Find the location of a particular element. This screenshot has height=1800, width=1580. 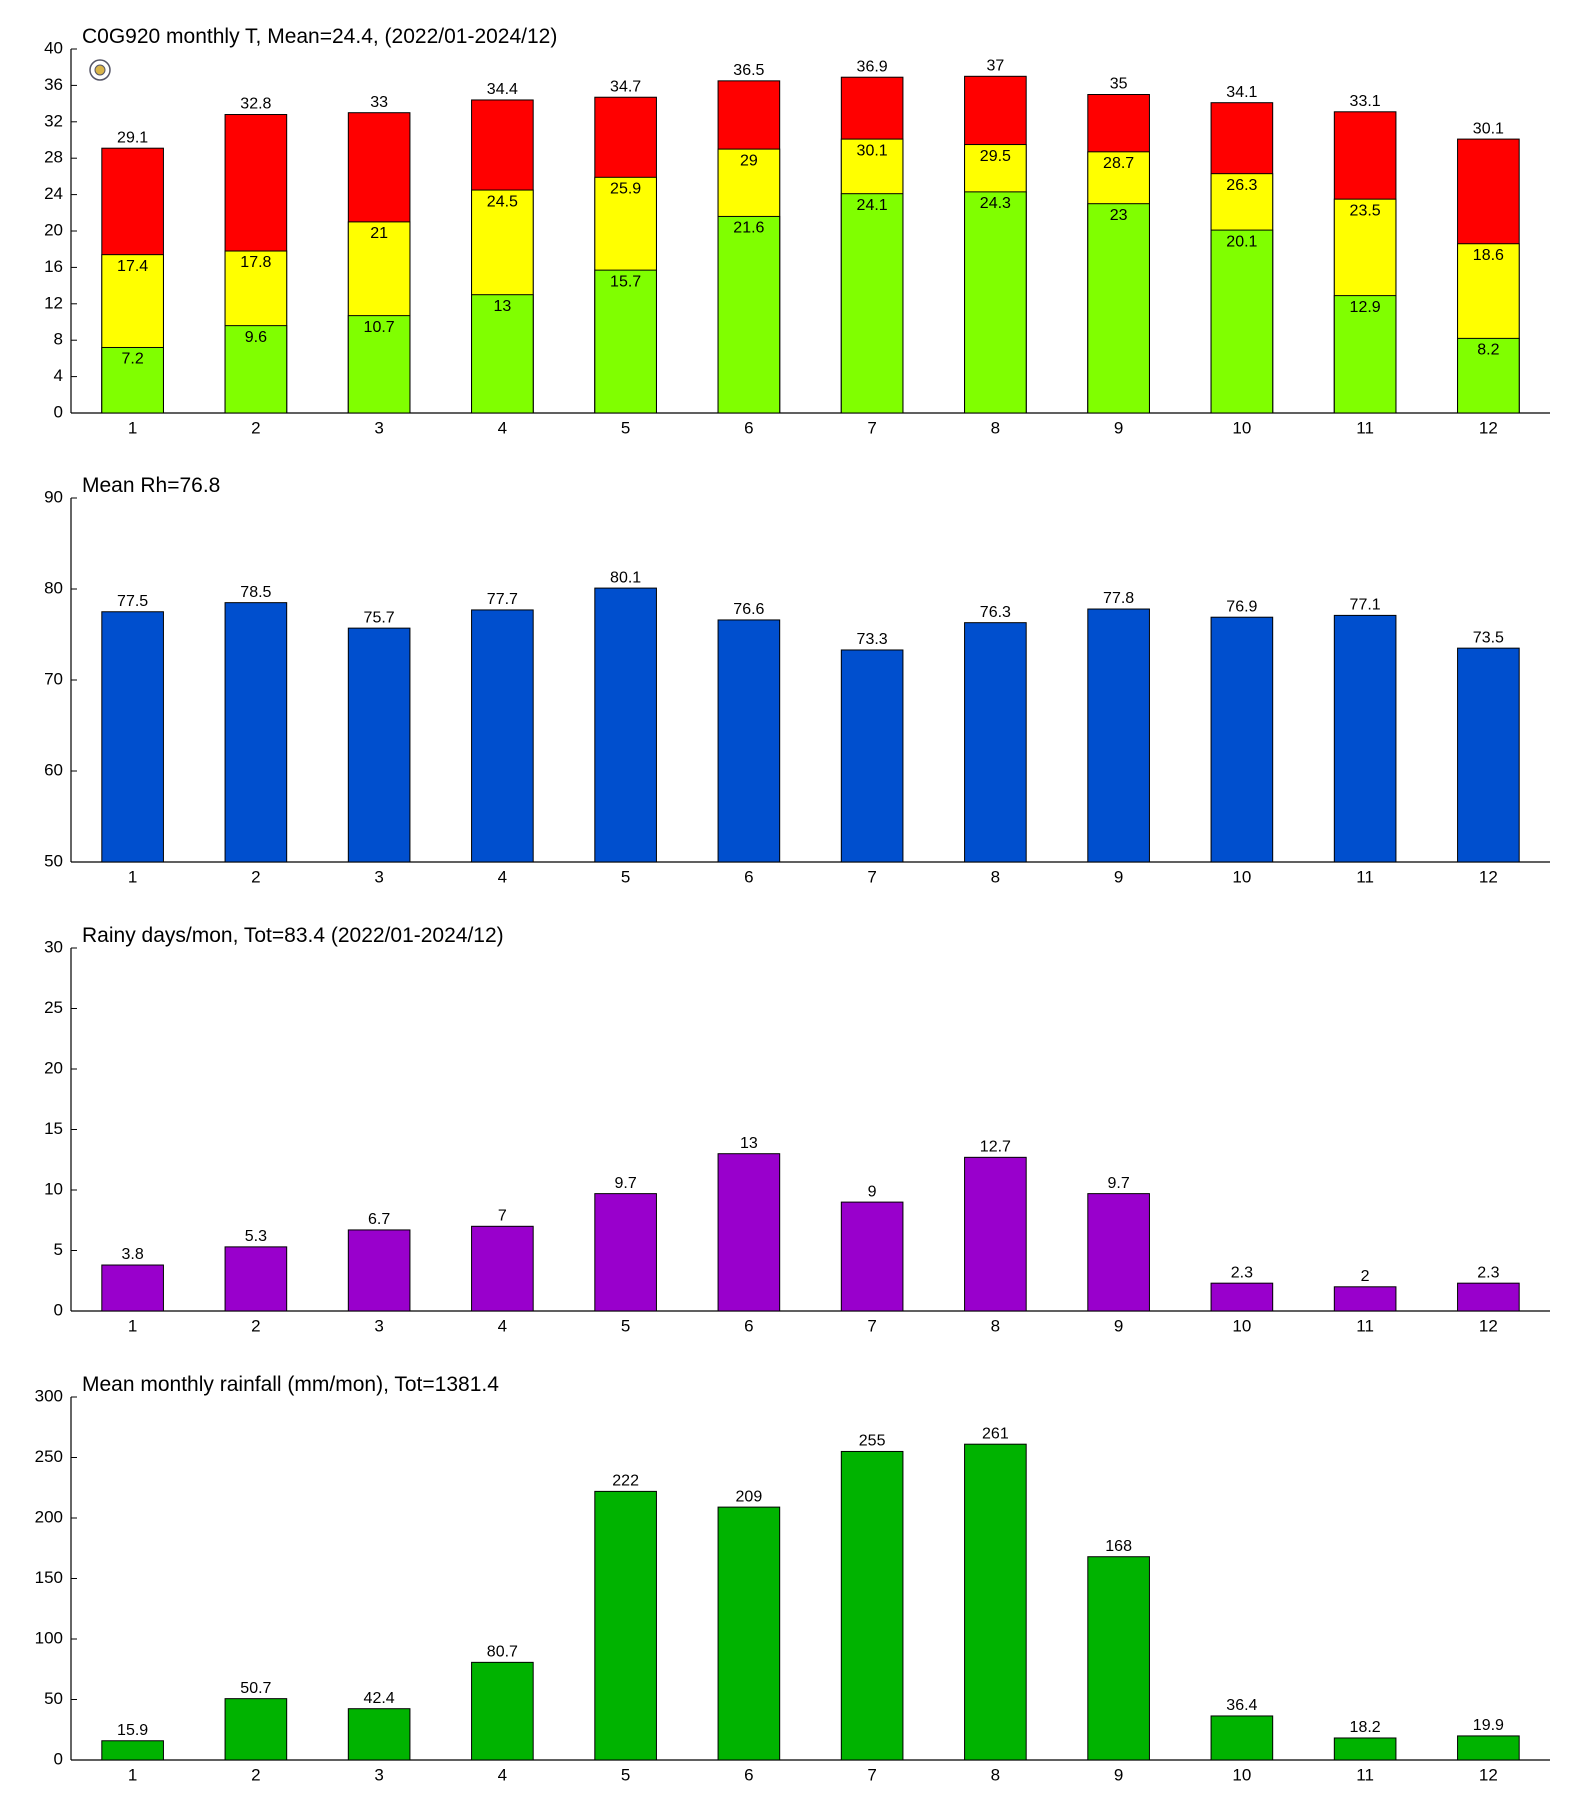

y-tick-label: 250 is located at coordinates (49, 1456).